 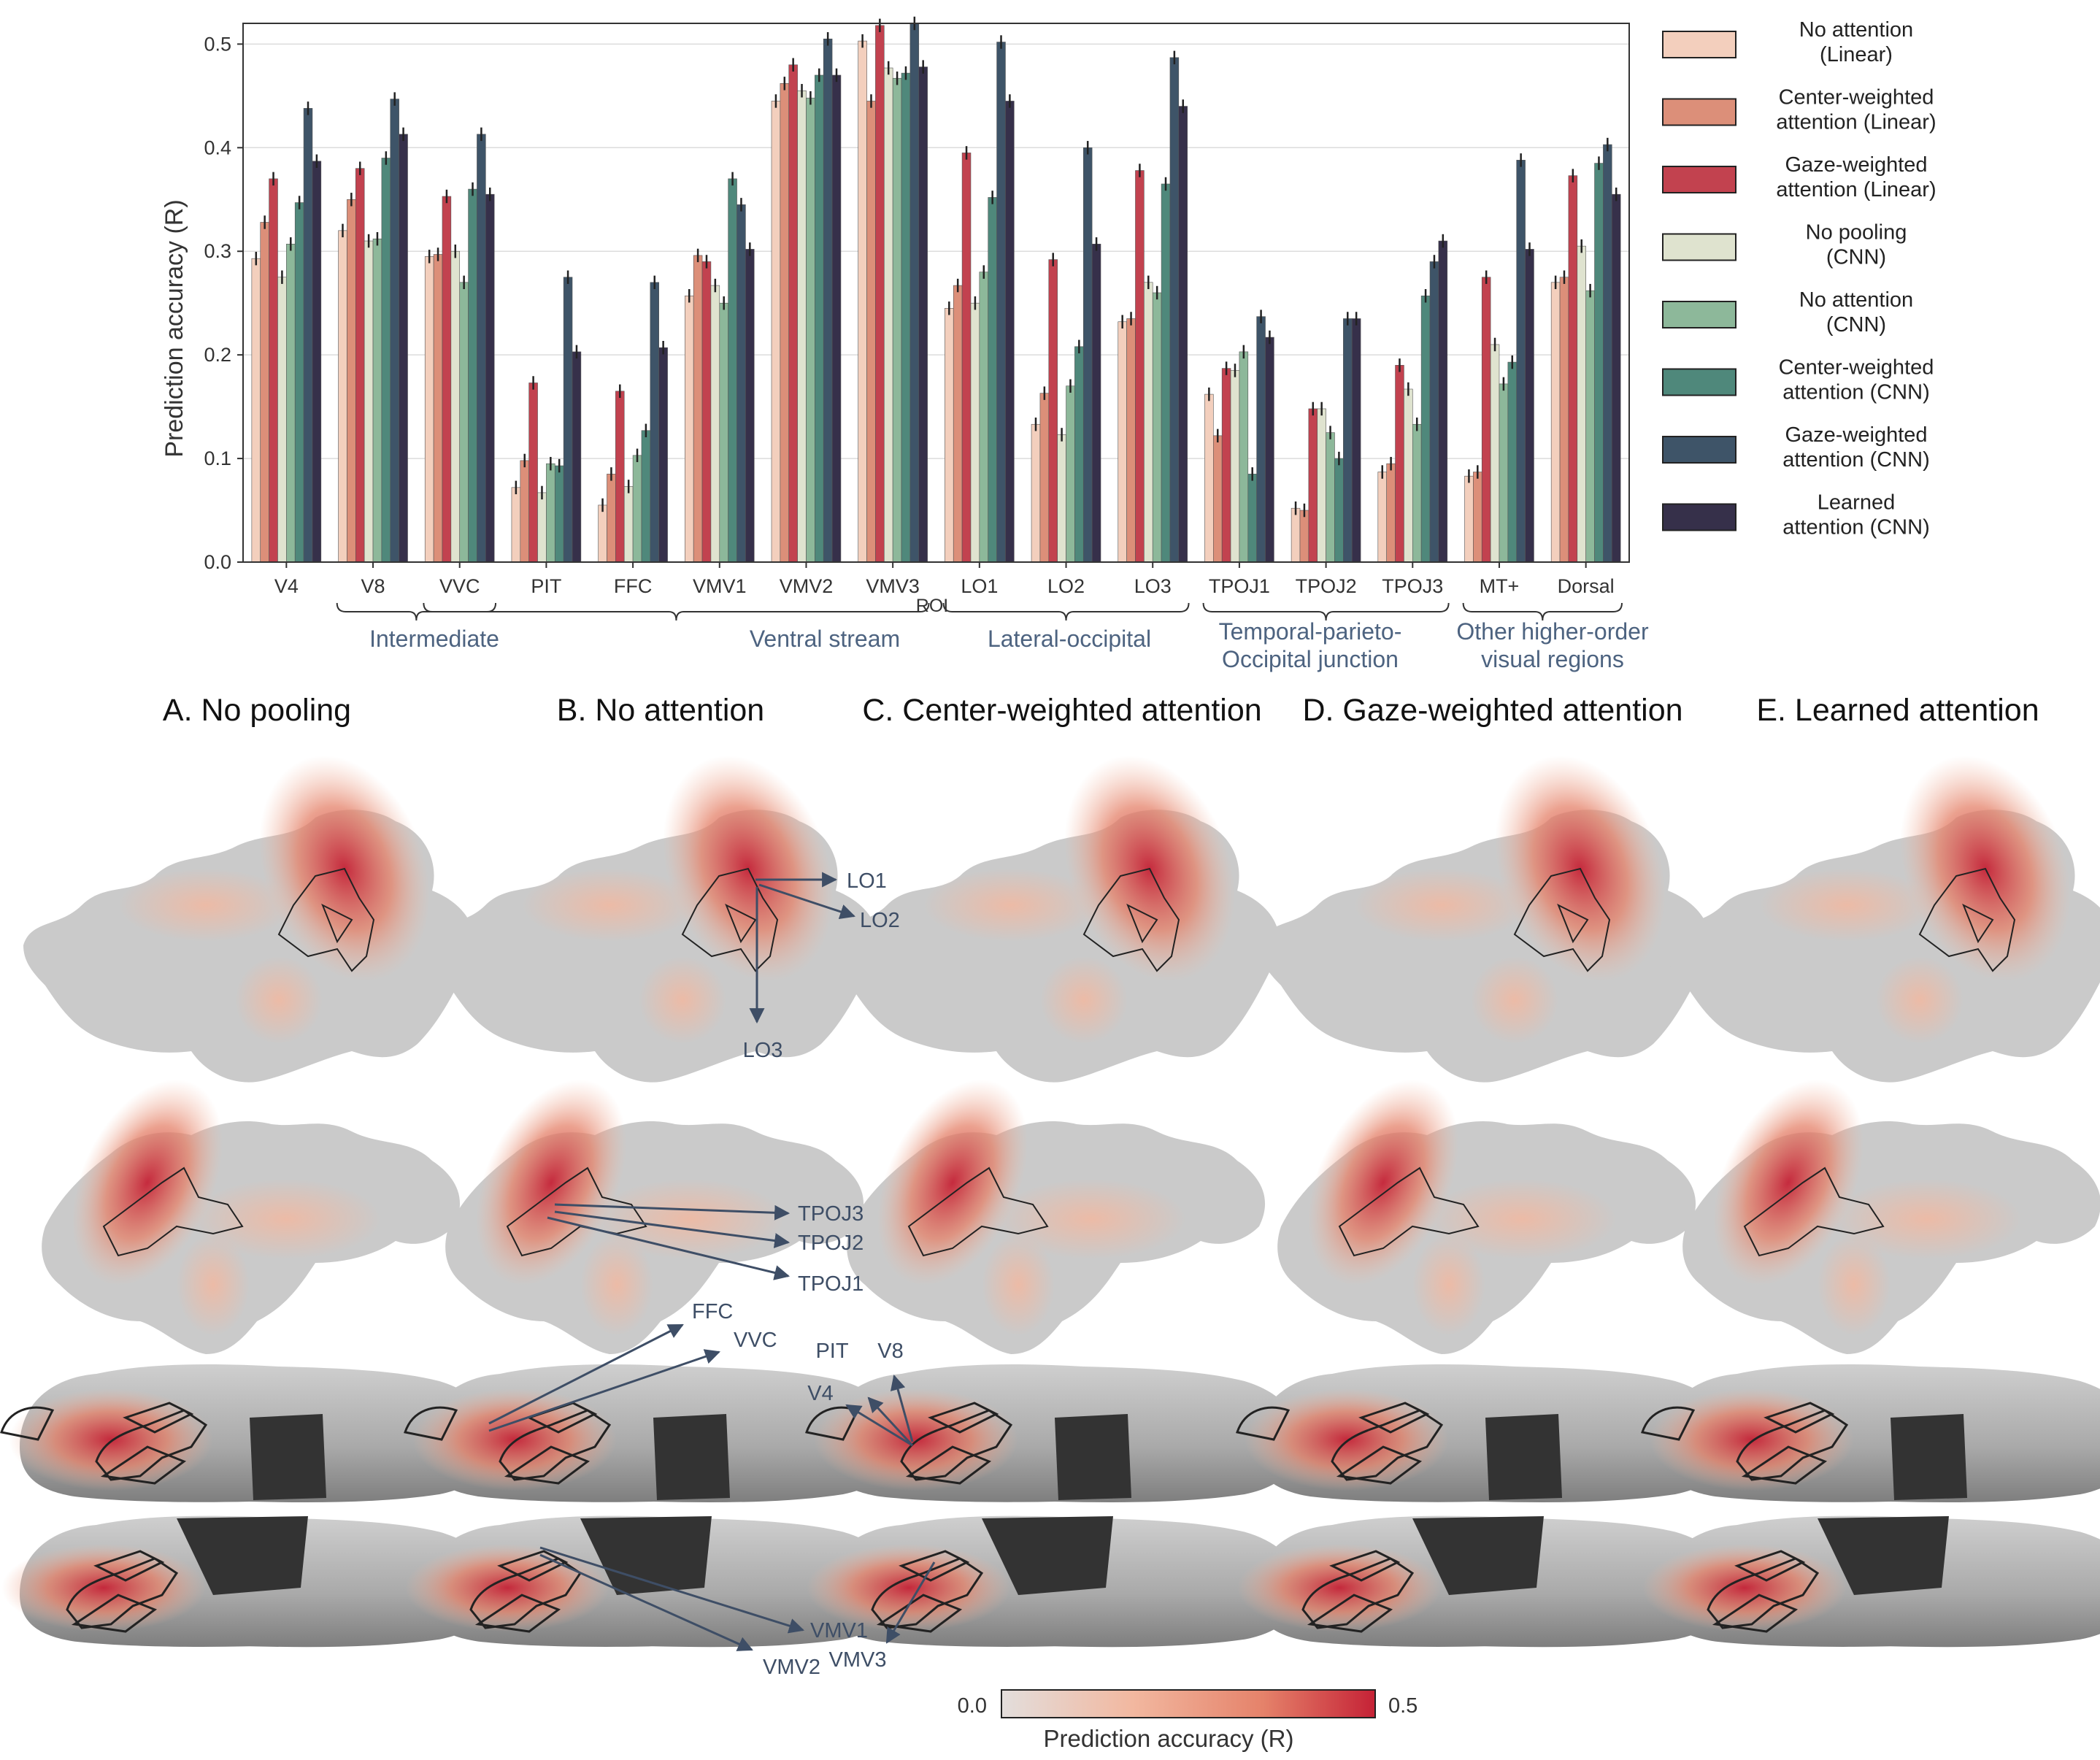 I want to click on y-axis-label: Prediction accuracy (R), so click(x=175, y=328).